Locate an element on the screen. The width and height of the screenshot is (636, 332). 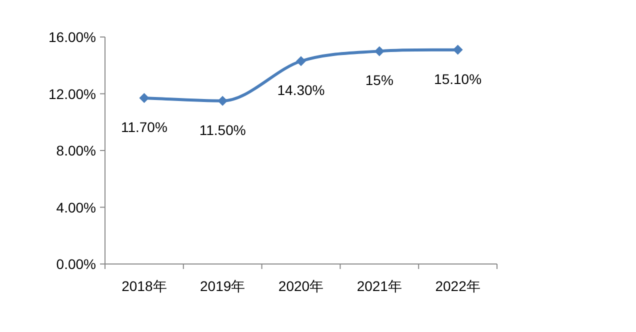
y-tick-label: 8.00% is located at coordinates (76, 150).